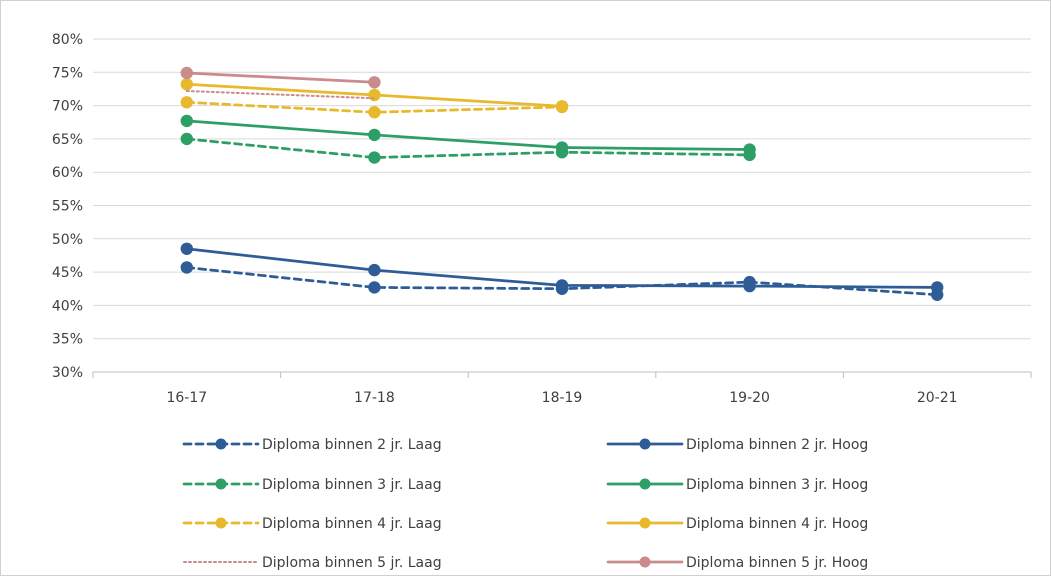  What do you see at coordinates (67, 40) in the screenshot?
I see `y-tick-label: 80%` at bounding box center [67, 40].